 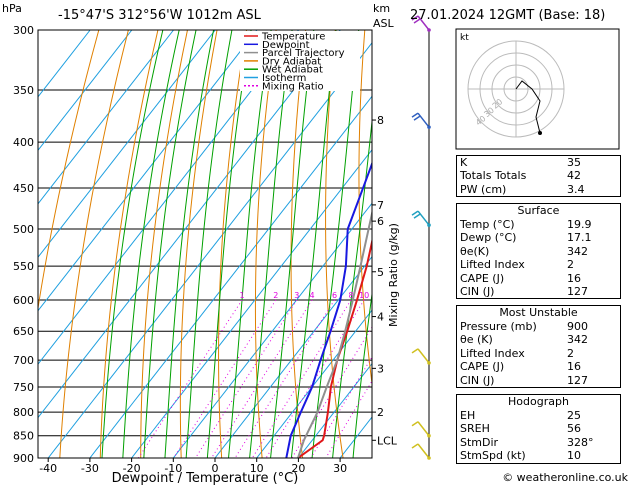 What do you see at coordinates (23, 30) in the screenshot?
I see `pressure-tick-label: 300` at bounding box center [23, 30].